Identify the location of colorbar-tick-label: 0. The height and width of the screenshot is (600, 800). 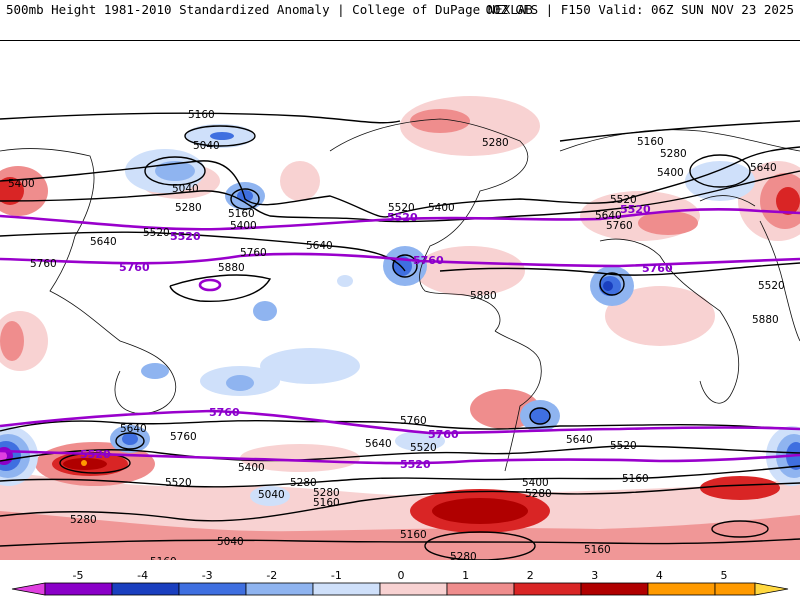
(401, 575).